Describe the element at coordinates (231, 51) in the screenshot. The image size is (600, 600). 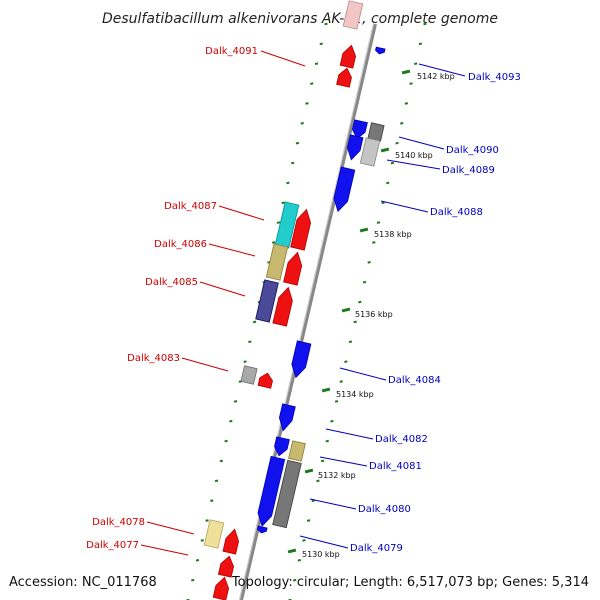
I see `gene-label-dalk-4091: Dalk_4091` at that location.